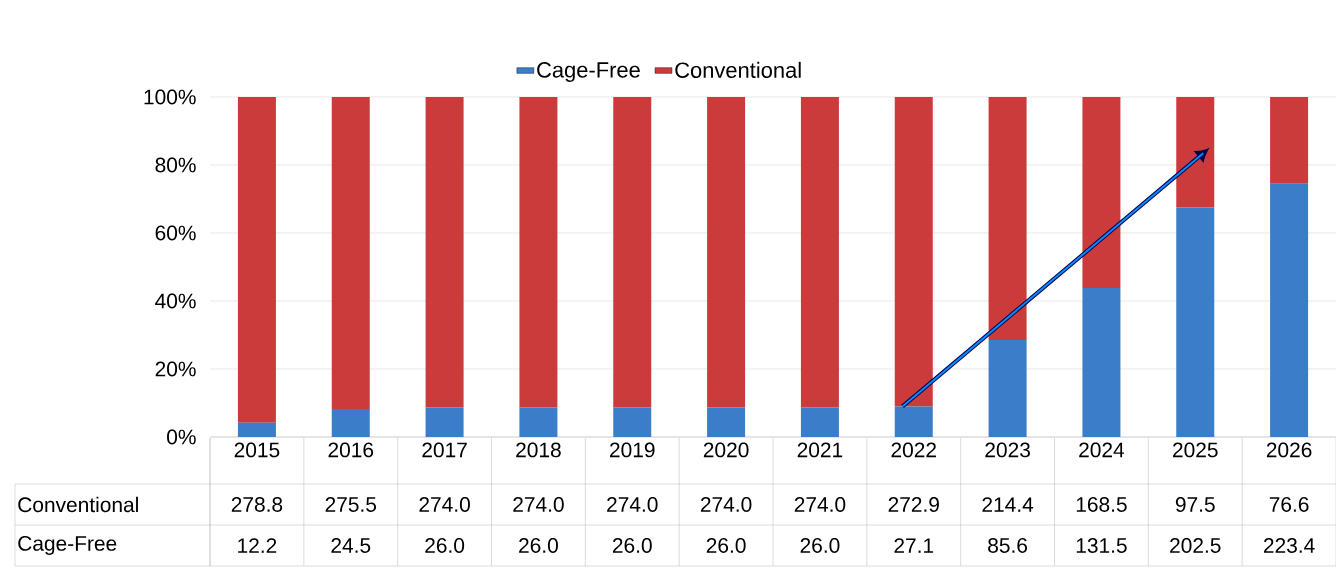 The image size is (1336, 586). Describe the element at coordinates (1289, 450) in the screenshot. I see `x-tick-label: 2026` at that location.